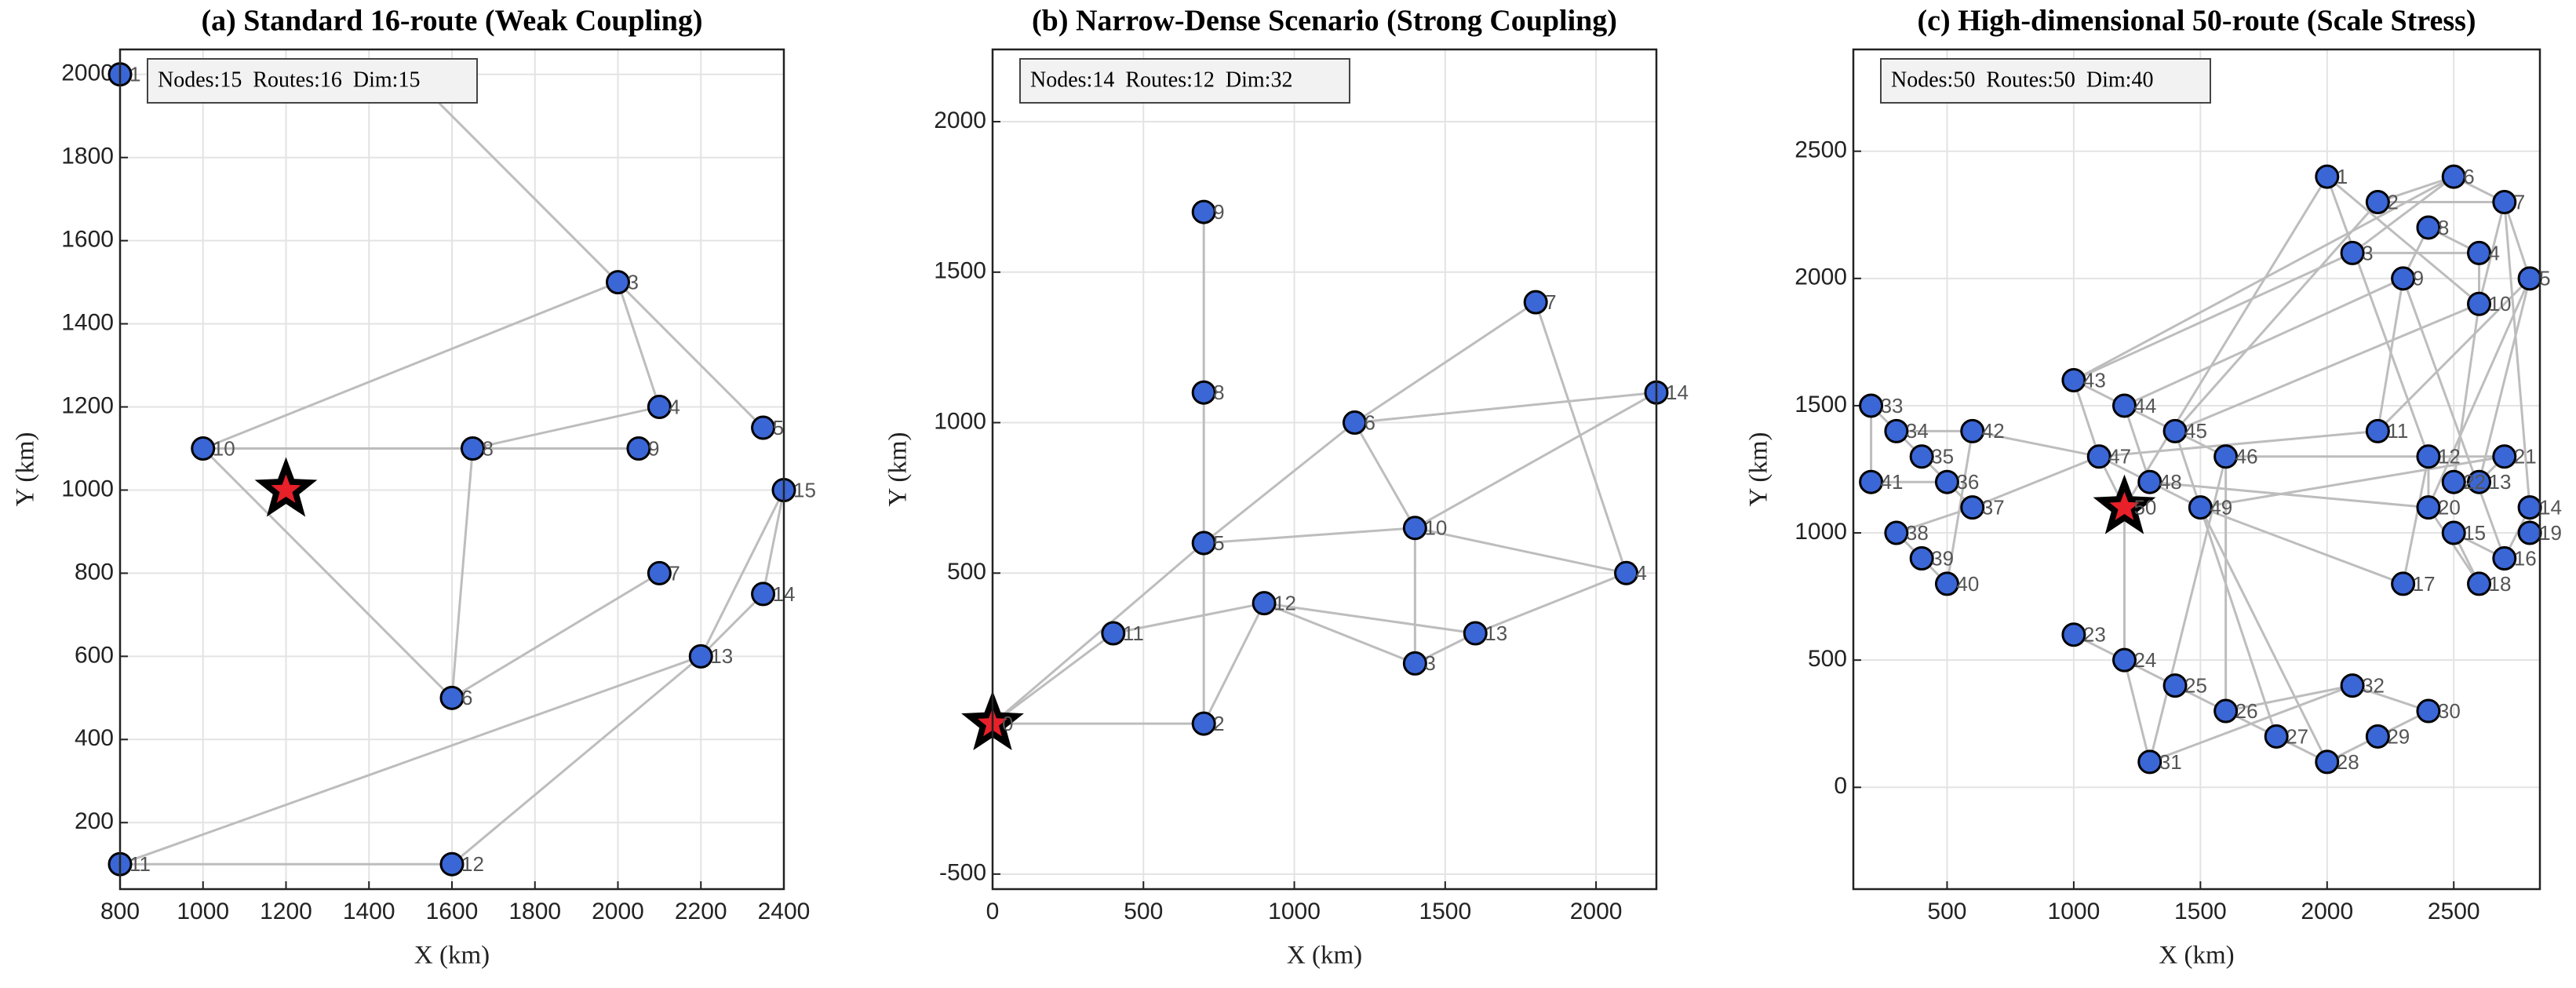  What do you see at coordinates (1942, 558) in the screenshot?
I see `node-label: 39` at bounding box center [1942, 558].